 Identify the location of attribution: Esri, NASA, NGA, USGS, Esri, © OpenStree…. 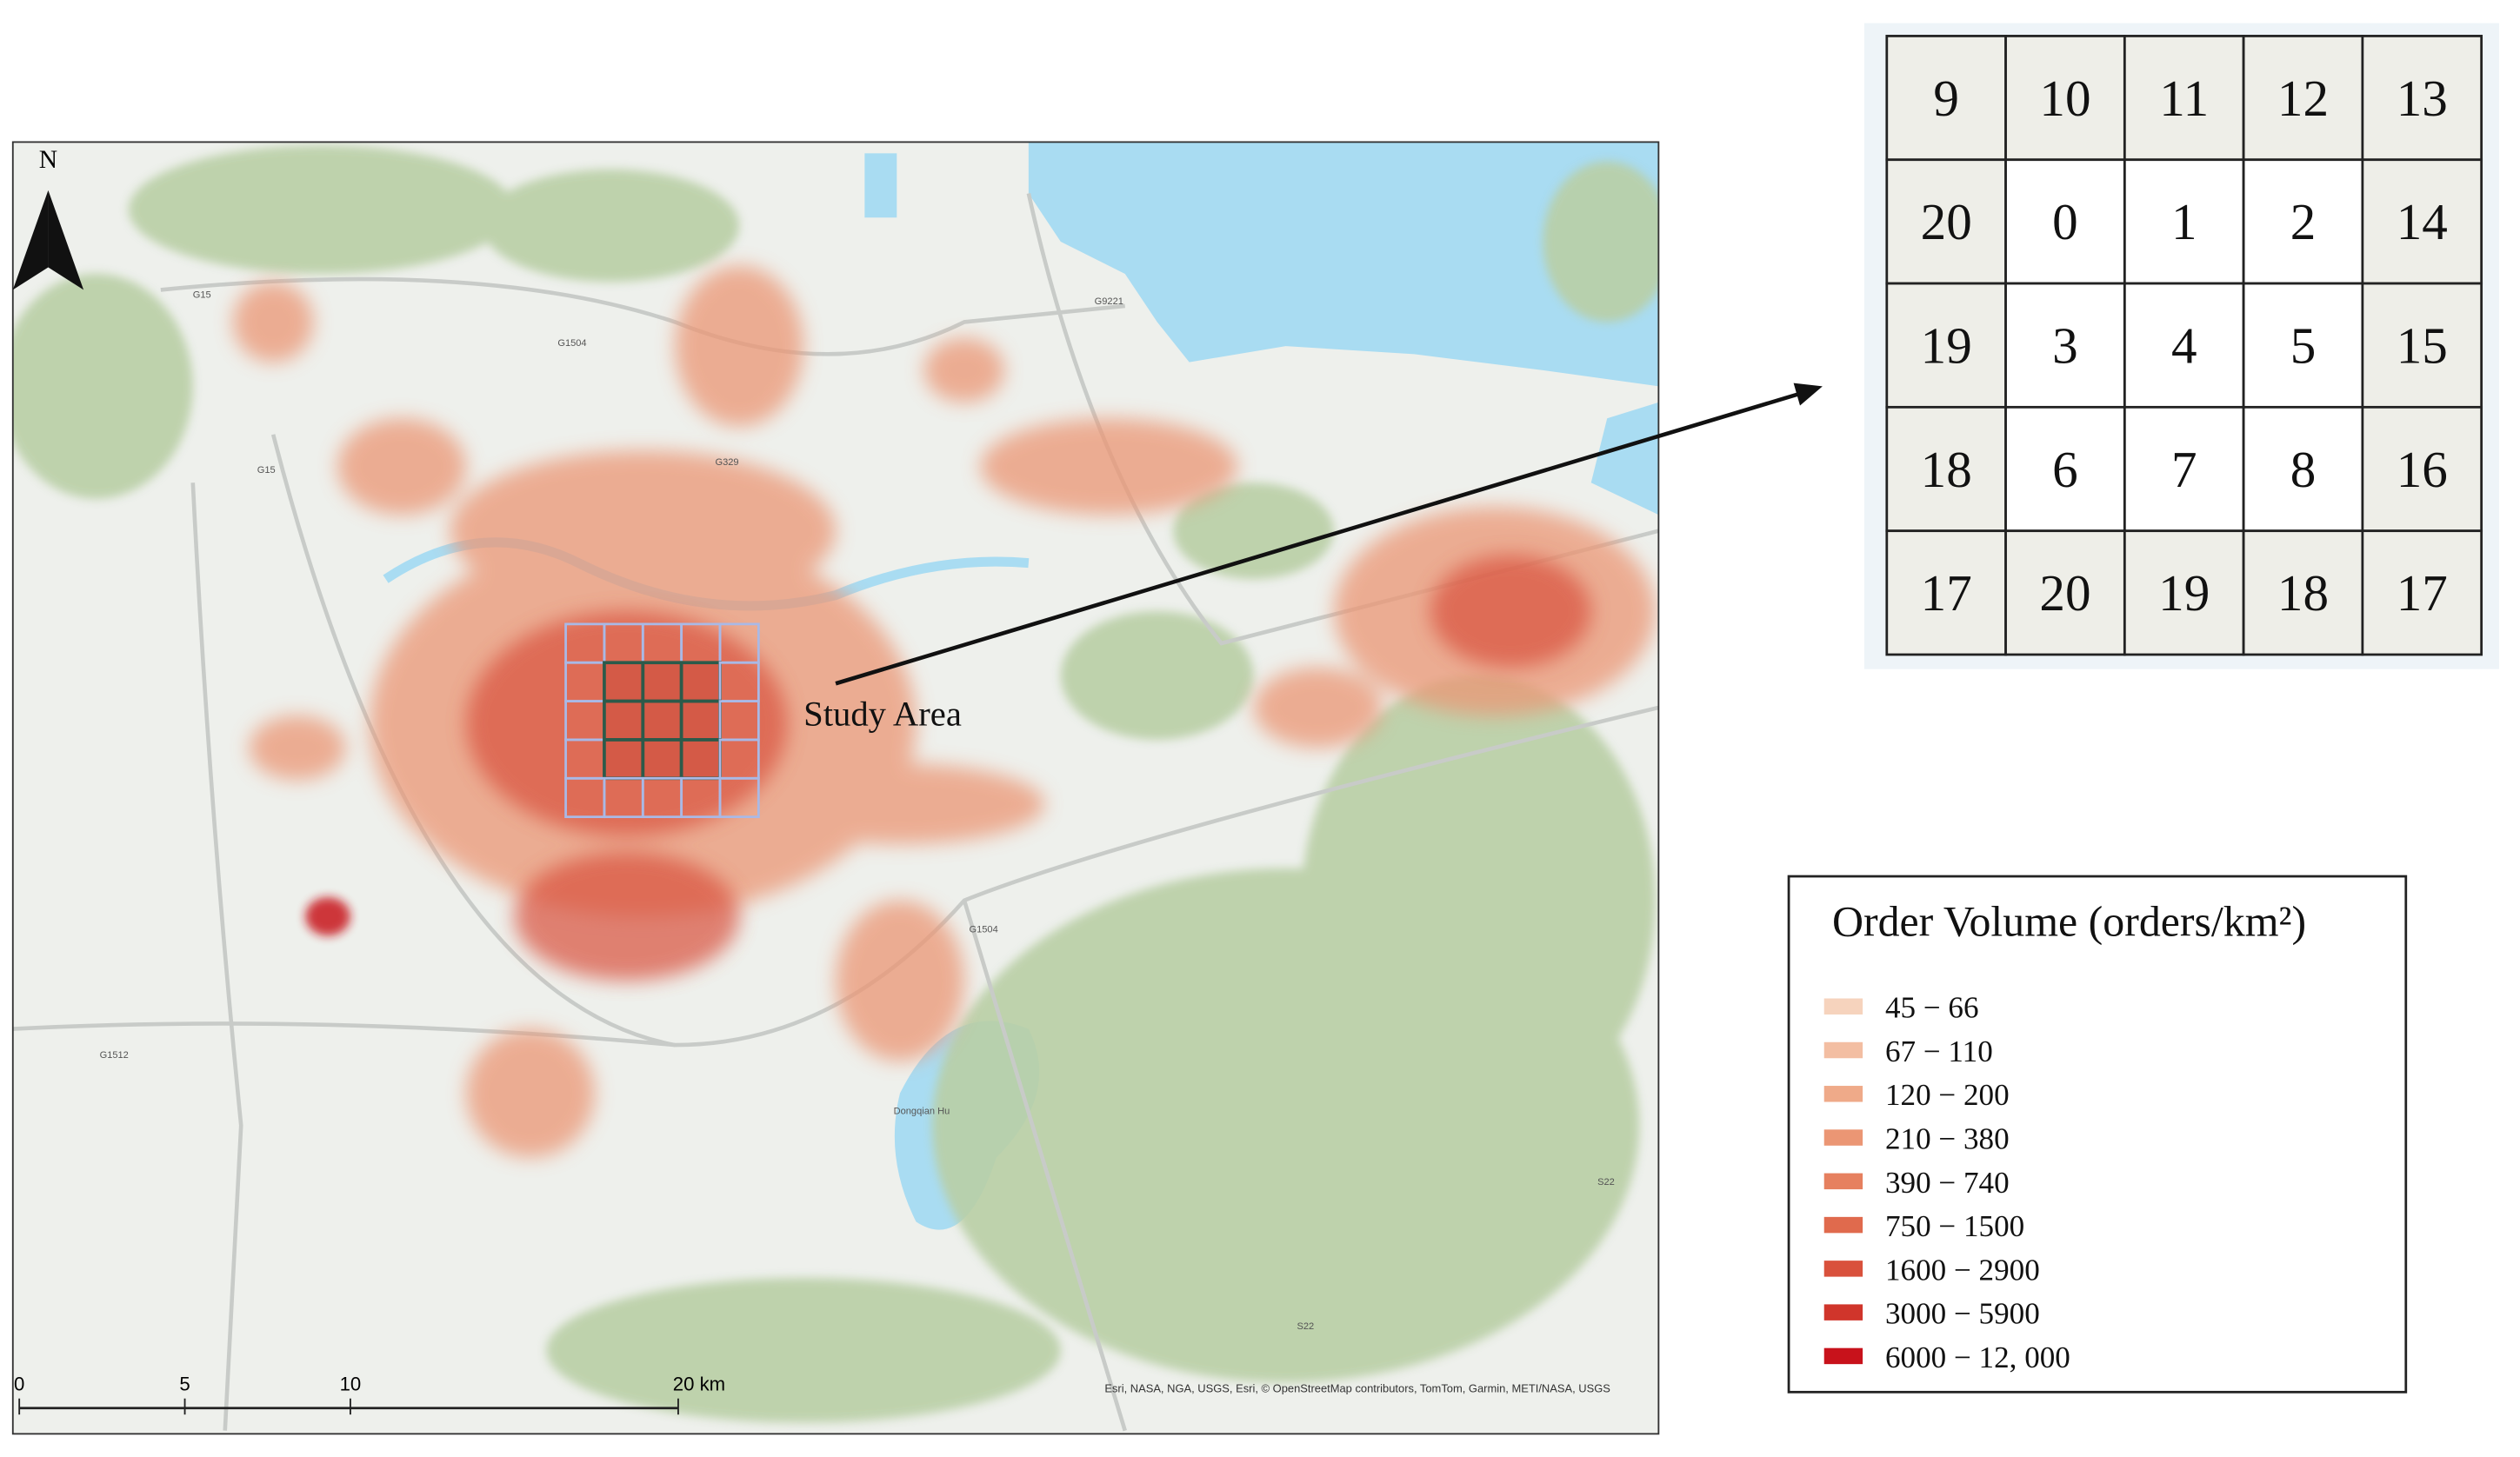
(1357, 1387).